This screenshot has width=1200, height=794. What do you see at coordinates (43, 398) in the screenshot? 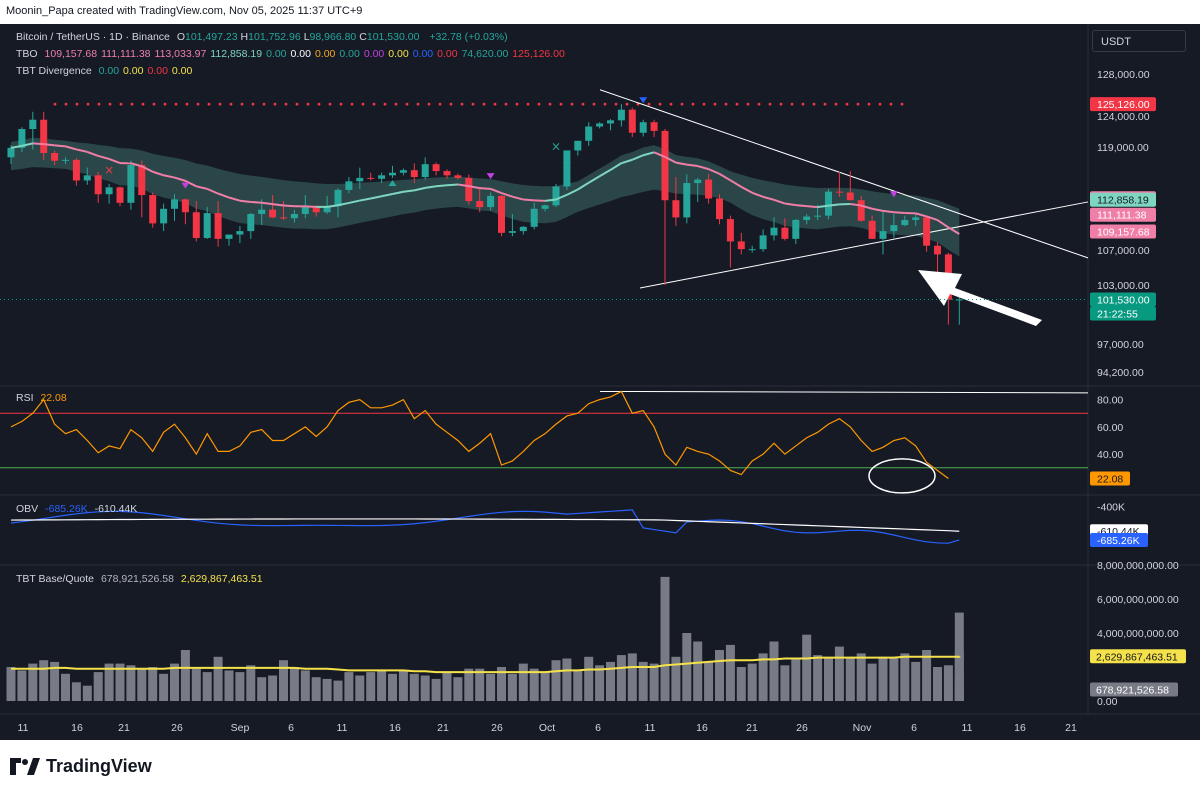
I see `rsi-legend: RSI 22.08` at bounding box center [43, 398].